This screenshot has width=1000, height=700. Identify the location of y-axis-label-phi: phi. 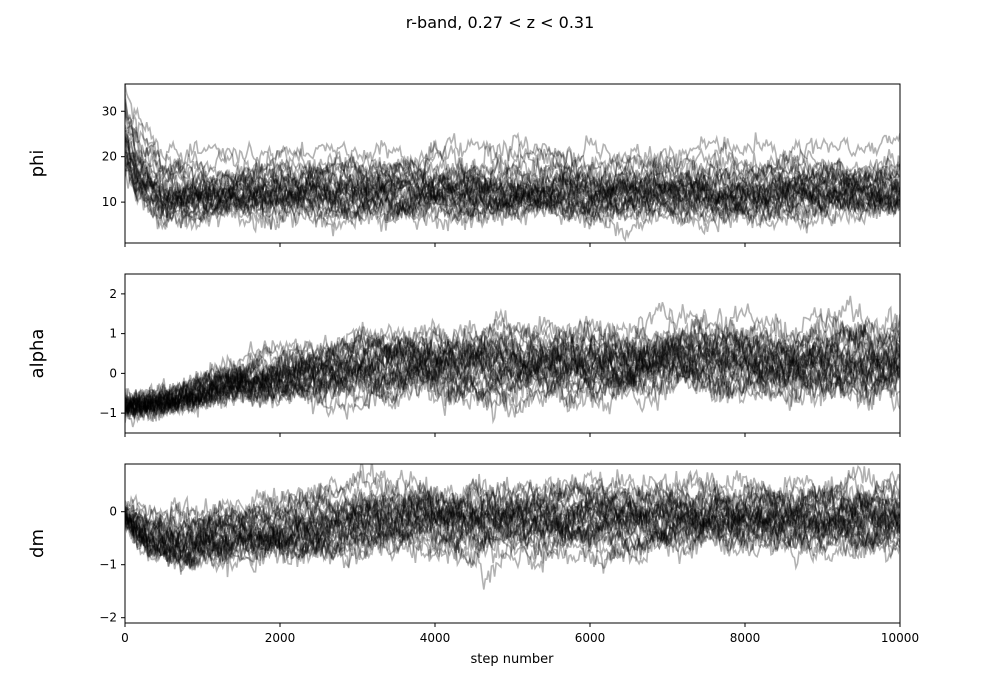
(37, 164).